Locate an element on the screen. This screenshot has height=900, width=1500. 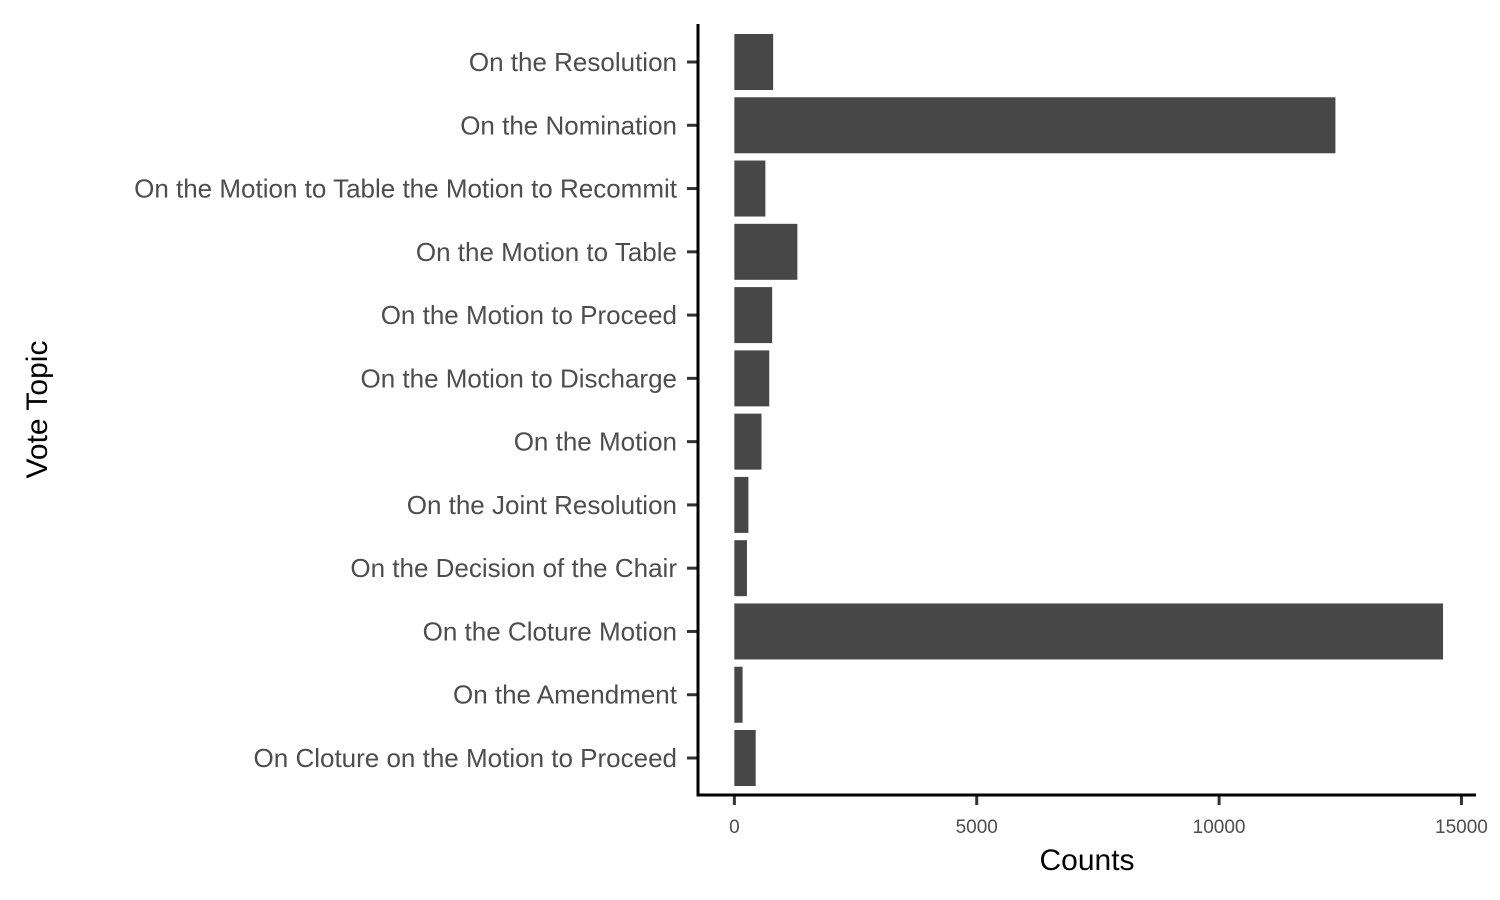
y-tick-label: On the Nomination is located at coordinates (568, 125).